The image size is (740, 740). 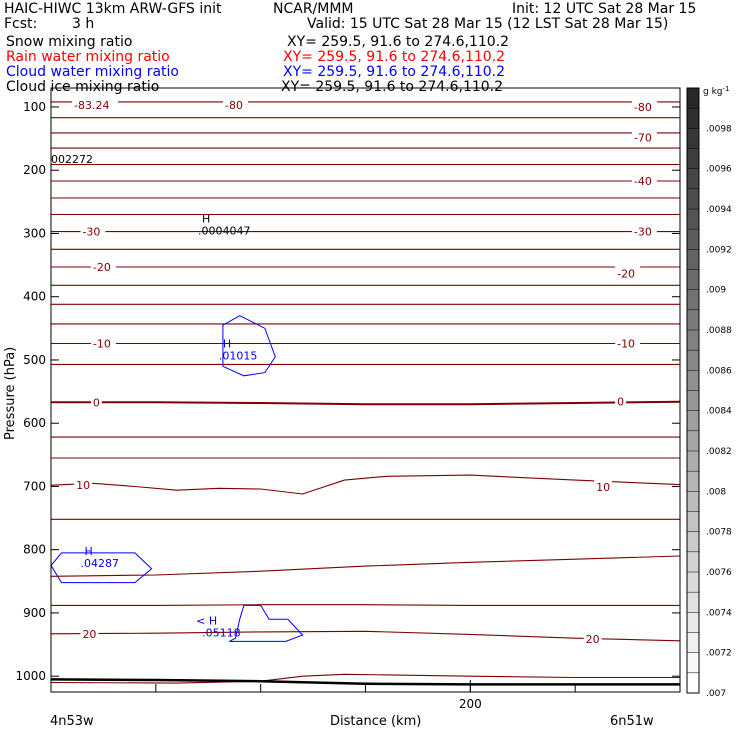 What do you see at coordinates (238, 356) in the screenshot?
I see `extremum-value: .01015` at bounding box center [238, 356].